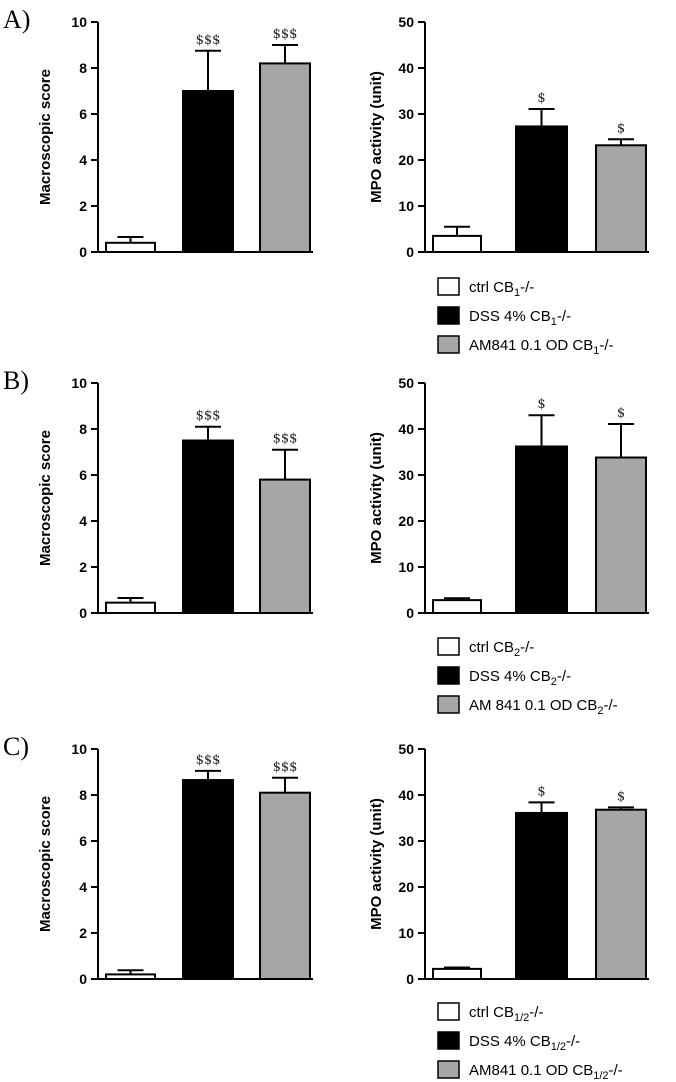 This screenshot has width=676, height=1082. What do you see at coordinates (16, 19) in the screenshot?
I see `panel-label: A)` at bounding box center [16, 19].